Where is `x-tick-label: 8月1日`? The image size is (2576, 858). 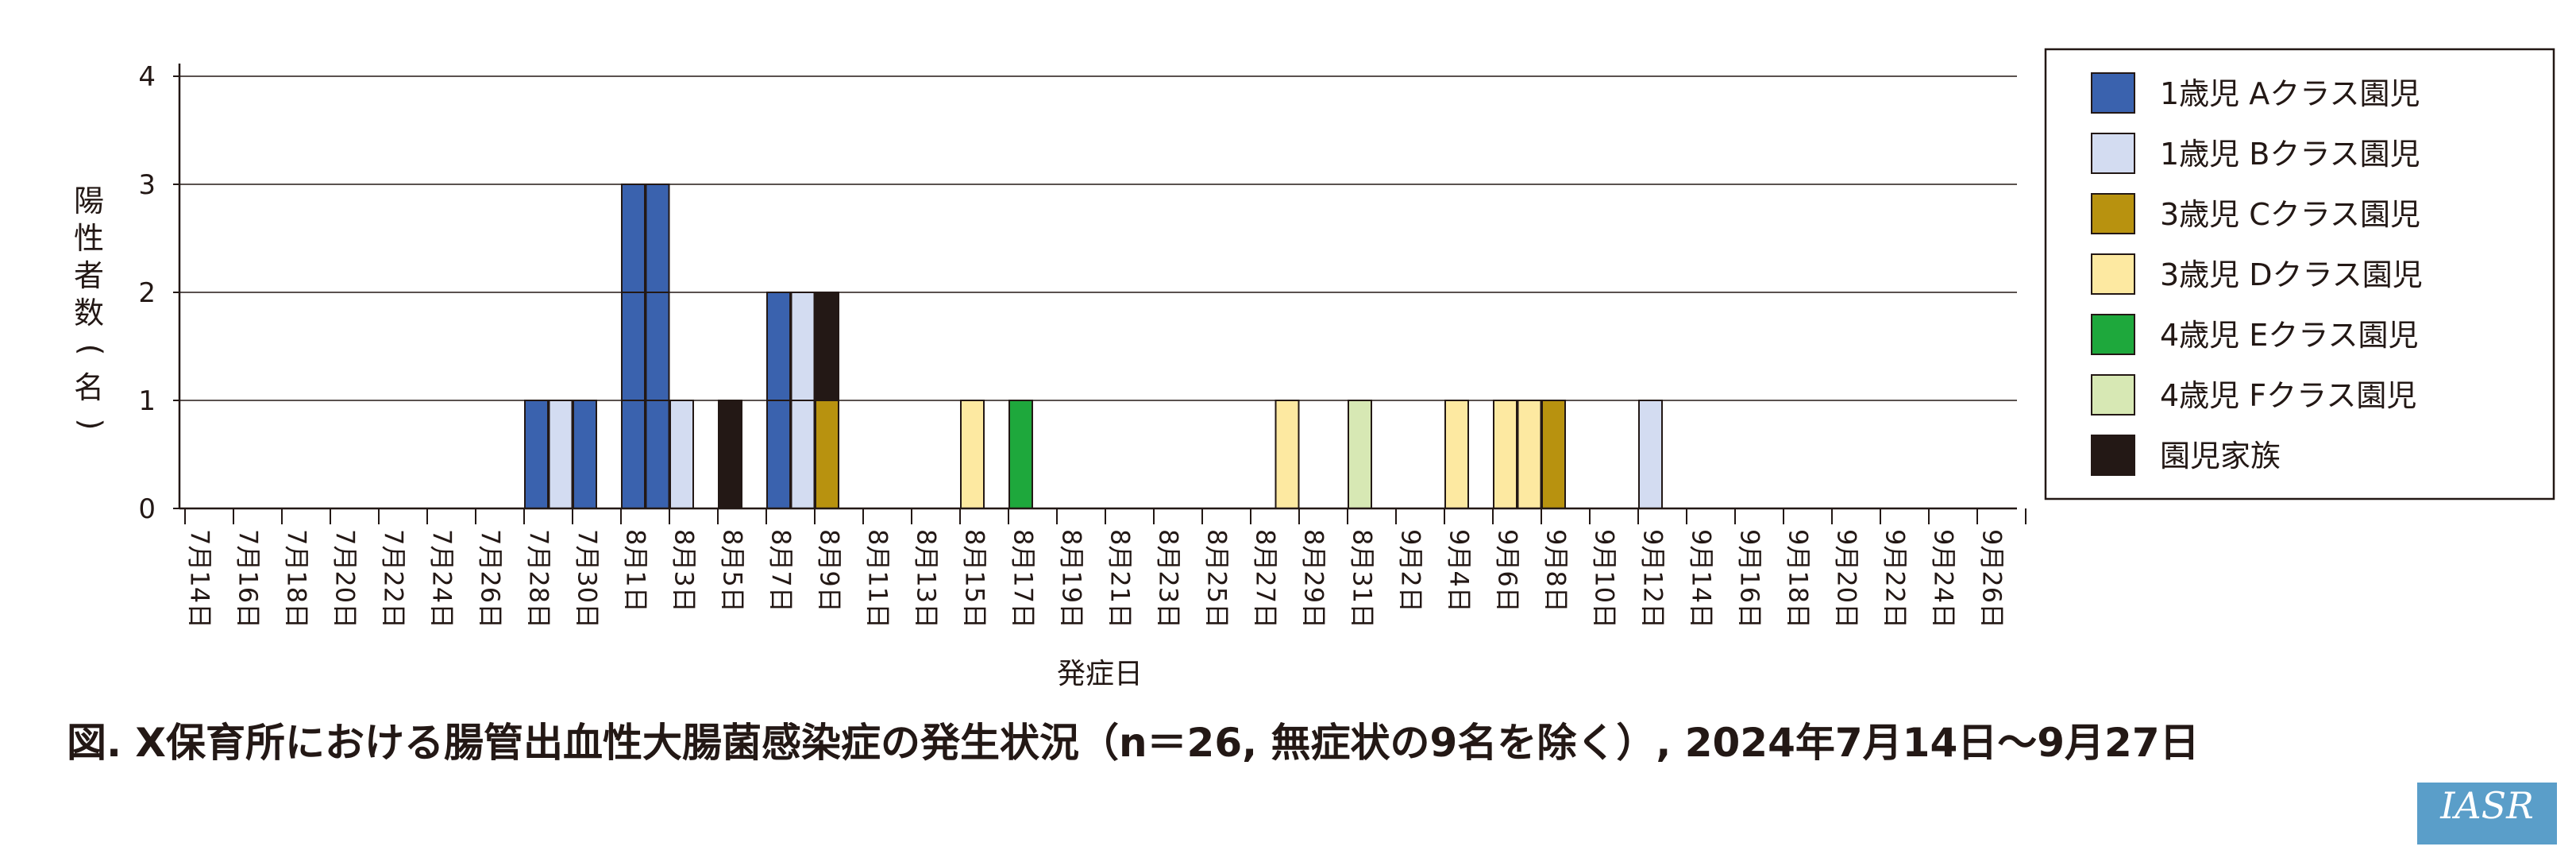
x-tick-label: 8月1日 is located at coordinates (636, 571).